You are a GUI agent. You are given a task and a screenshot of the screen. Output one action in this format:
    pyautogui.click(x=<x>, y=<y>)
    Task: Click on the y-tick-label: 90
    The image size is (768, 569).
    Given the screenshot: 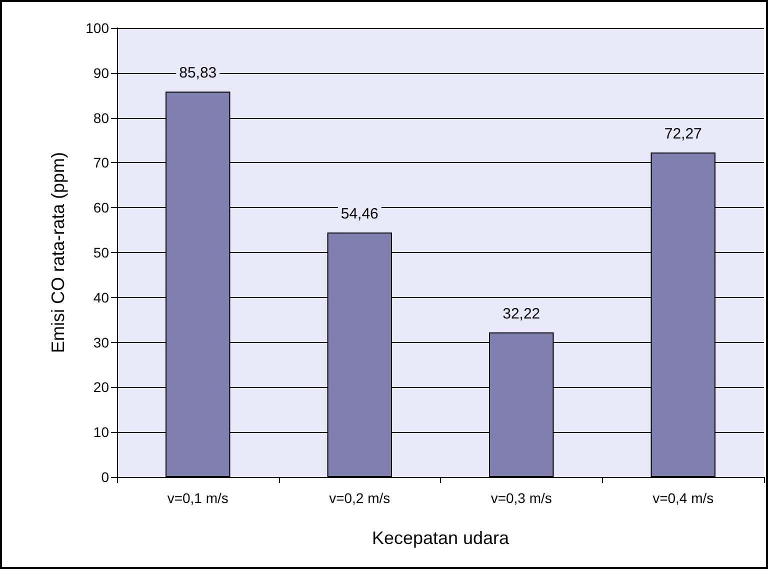 What is the action you would take?
    pyautogui.click(x=101, y=72)
    